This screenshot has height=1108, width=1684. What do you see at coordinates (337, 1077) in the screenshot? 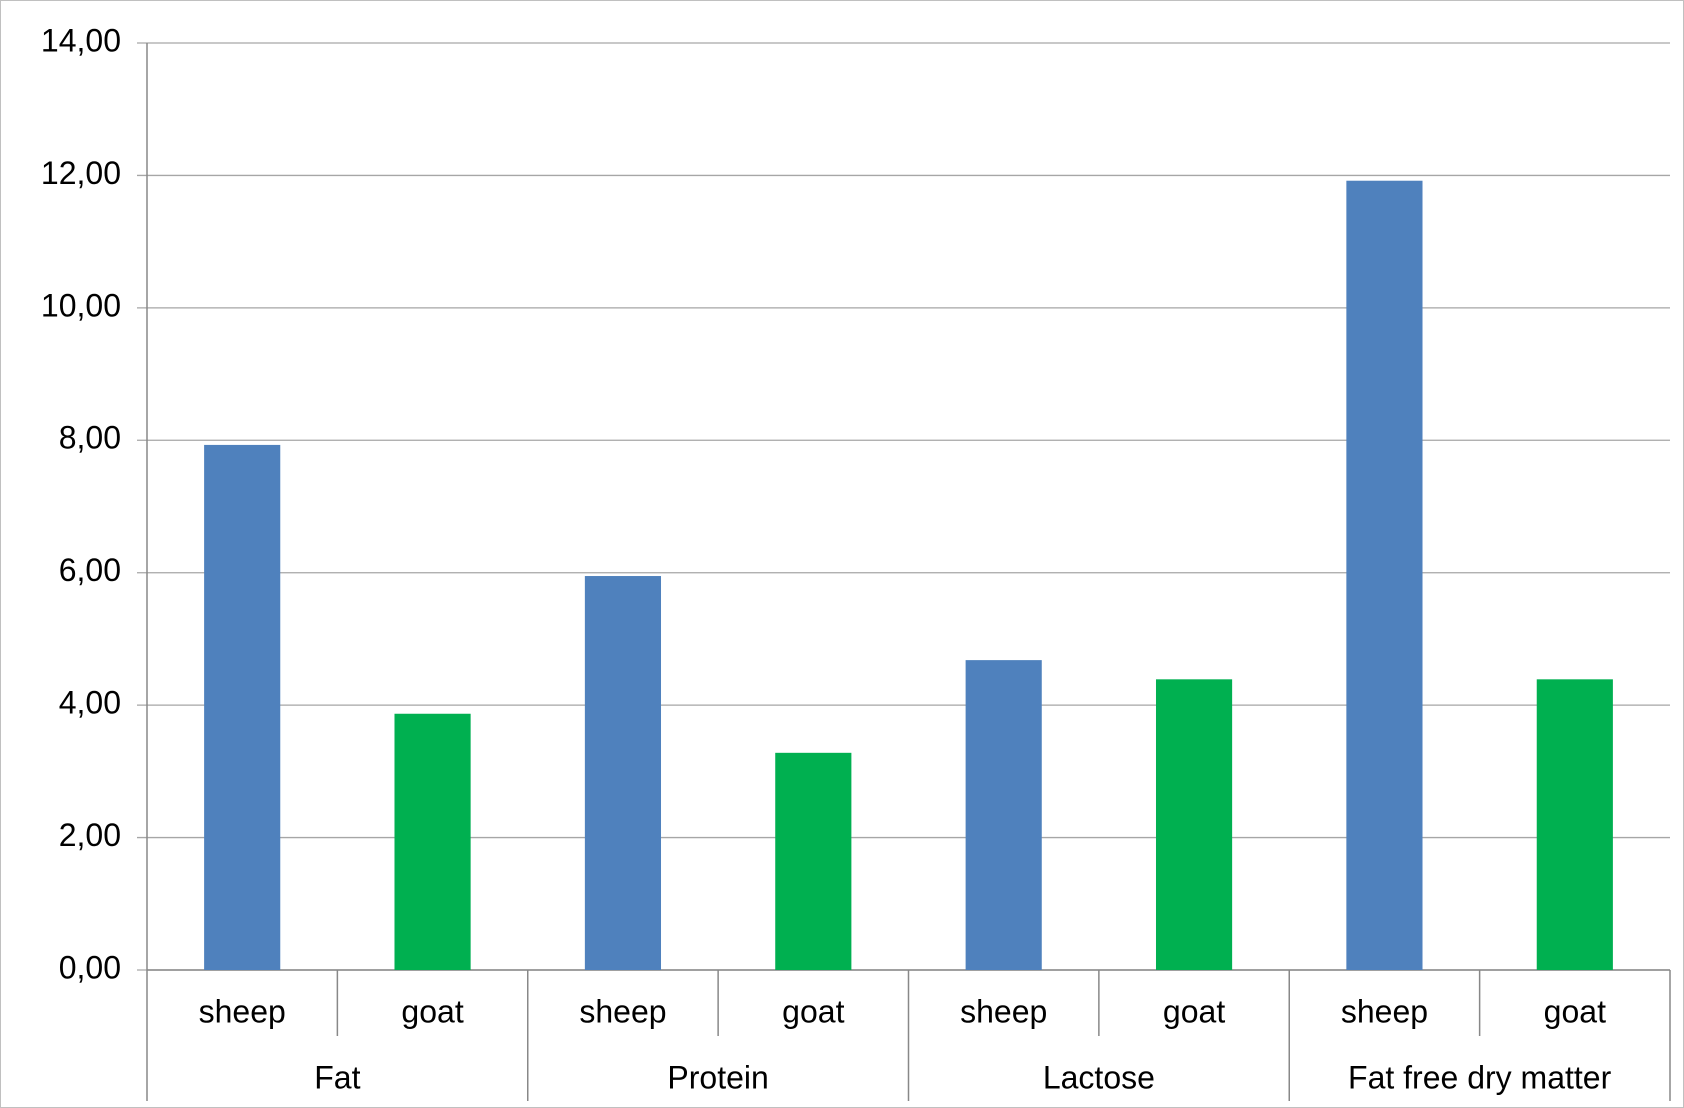
I see `group-label: Fat` at bounding box center [337, 1077].